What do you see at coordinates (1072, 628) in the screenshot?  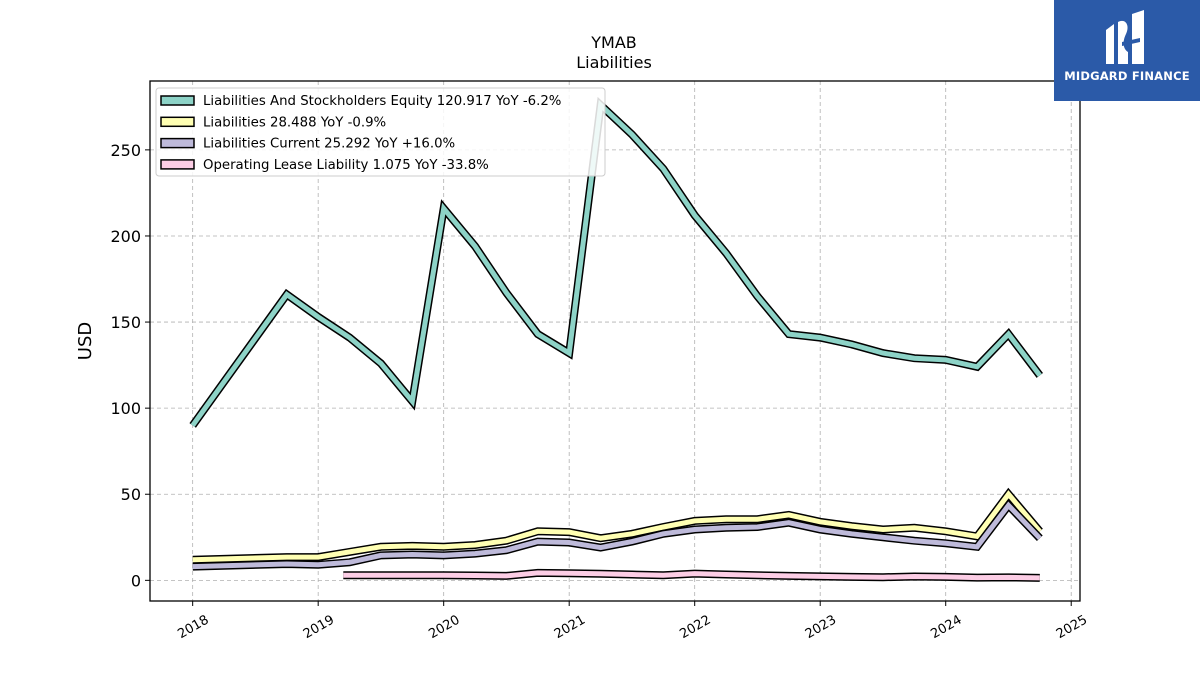 I see `x-tick-label: 2025` at bounding box center [1072, 628].